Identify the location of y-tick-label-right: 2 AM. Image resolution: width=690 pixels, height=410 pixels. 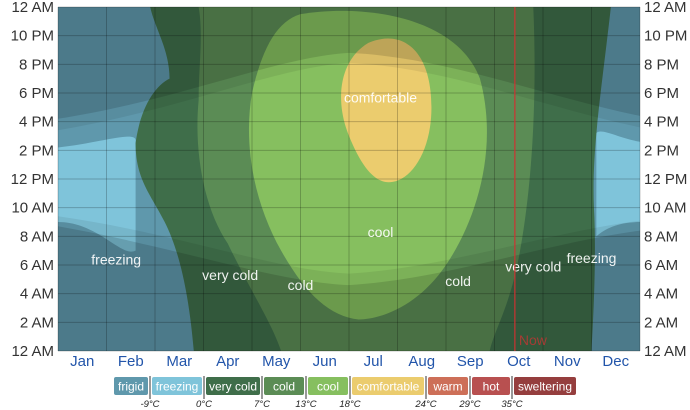
(661, 322).